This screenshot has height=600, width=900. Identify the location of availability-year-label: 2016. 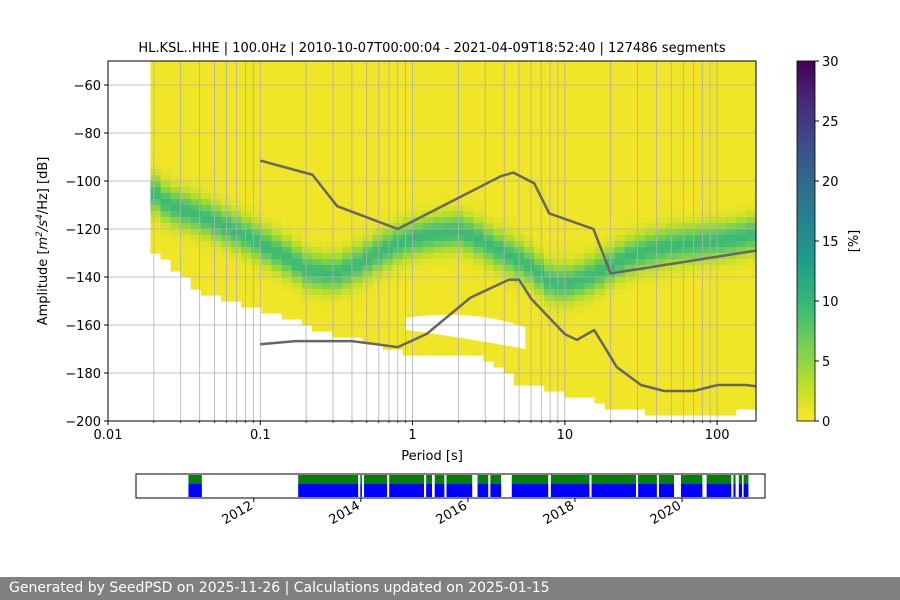
(452, 513).